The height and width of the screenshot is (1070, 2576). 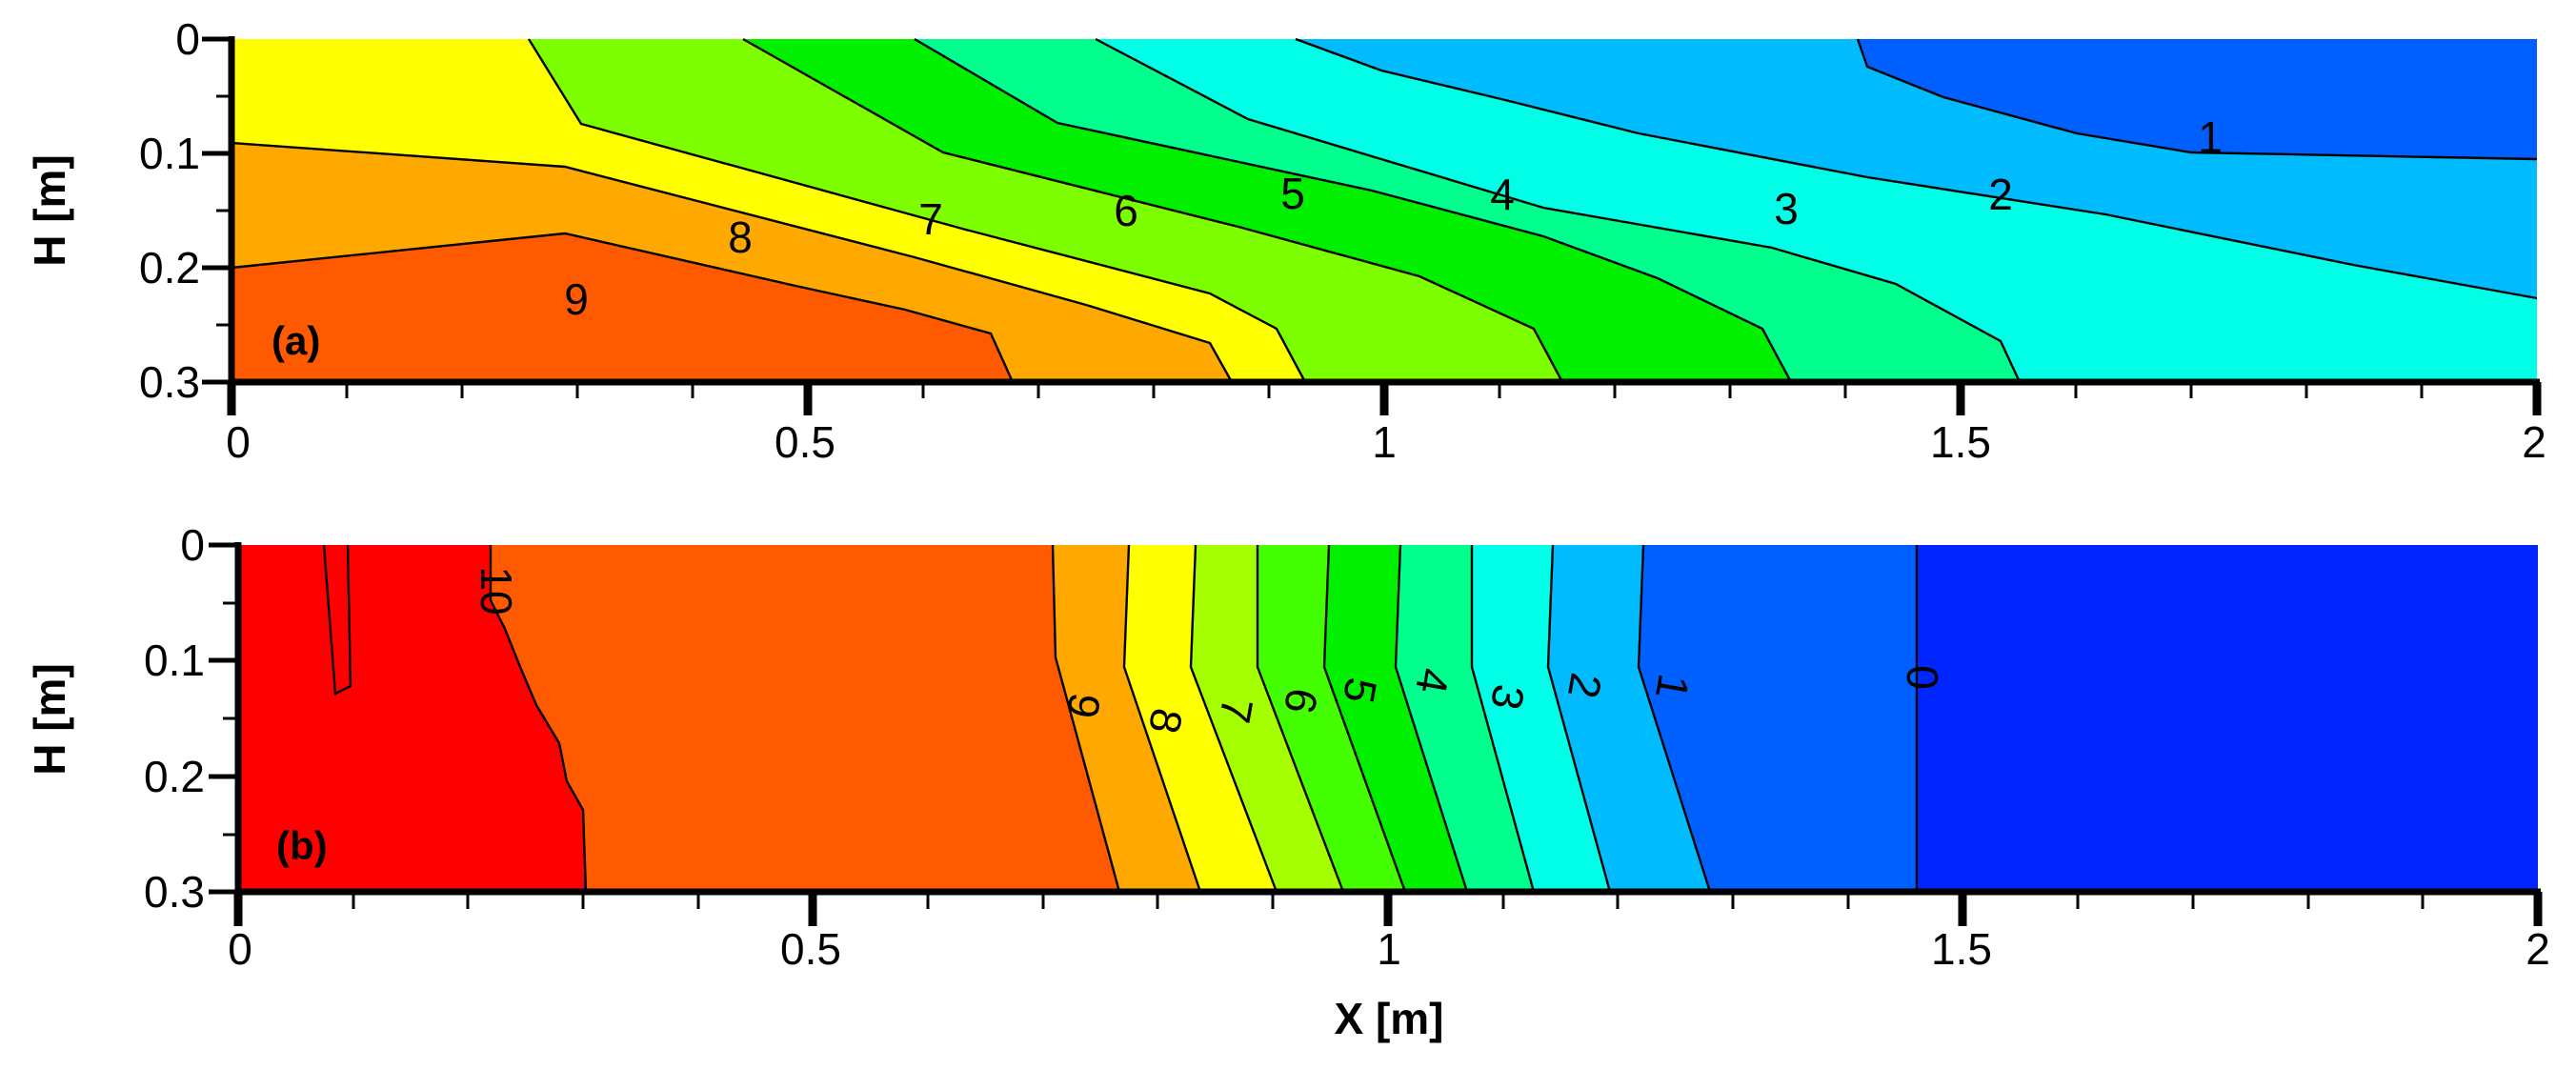 What do you see at coordinates (741, 237) in the screenshot?
I see `panel-a-contour-label-8: 8` at bounding box center [741, 237].